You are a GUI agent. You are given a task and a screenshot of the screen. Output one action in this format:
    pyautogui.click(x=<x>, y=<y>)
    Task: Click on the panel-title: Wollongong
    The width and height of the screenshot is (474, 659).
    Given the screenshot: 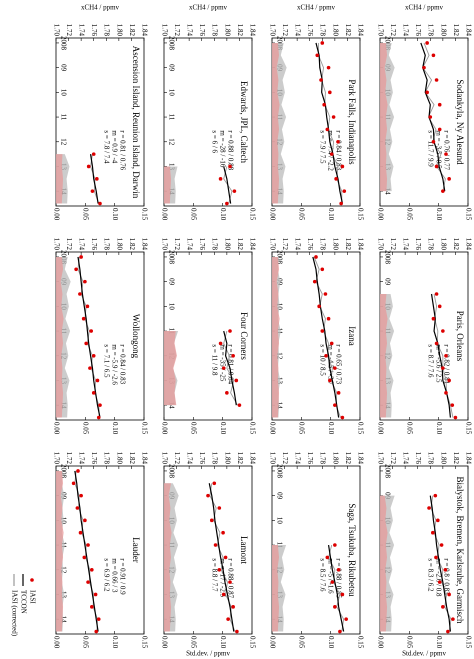 What is the action you would take?
    pyautogui.click(x=136, y=336)
    